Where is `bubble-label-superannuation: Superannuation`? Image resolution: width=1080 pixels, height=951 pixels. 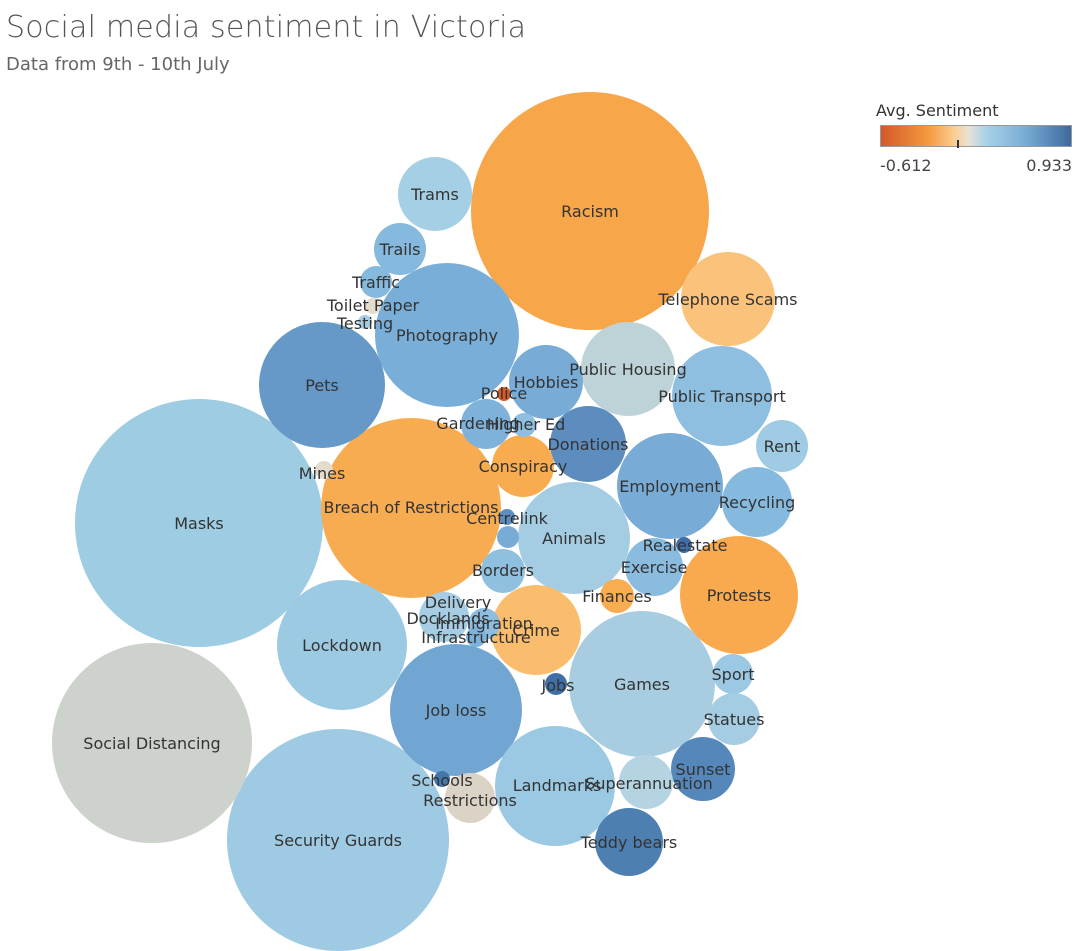
bubble-label-superannuation: Superannuation is located at coordinates (649, 783).